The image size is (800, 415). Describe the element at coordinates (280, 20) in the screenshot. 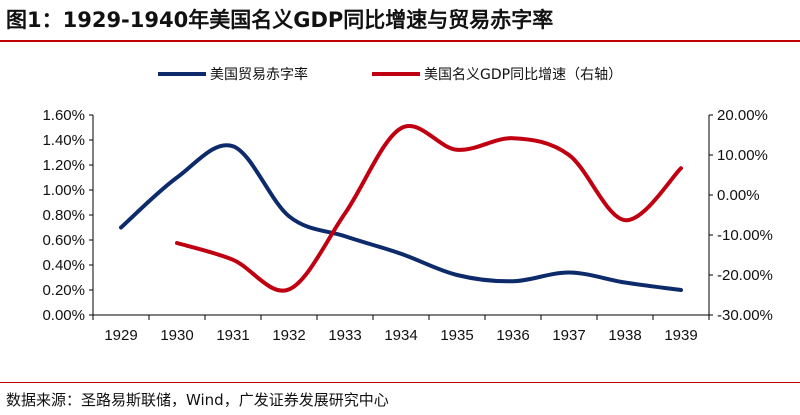

I see `chart-title: 图1：1929-1940年美国名义GDP同比增速与贸易赤字率` at that location.